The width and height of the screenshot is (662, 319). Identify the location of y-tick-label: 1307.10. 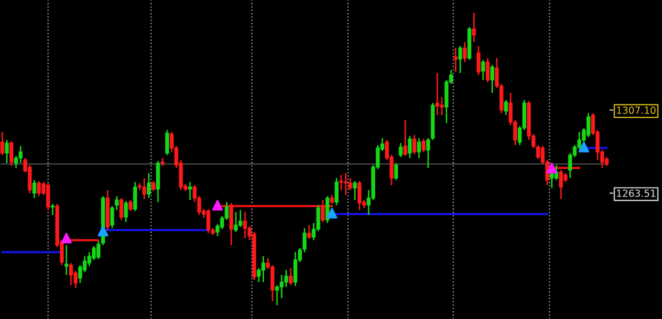
(636, 110).